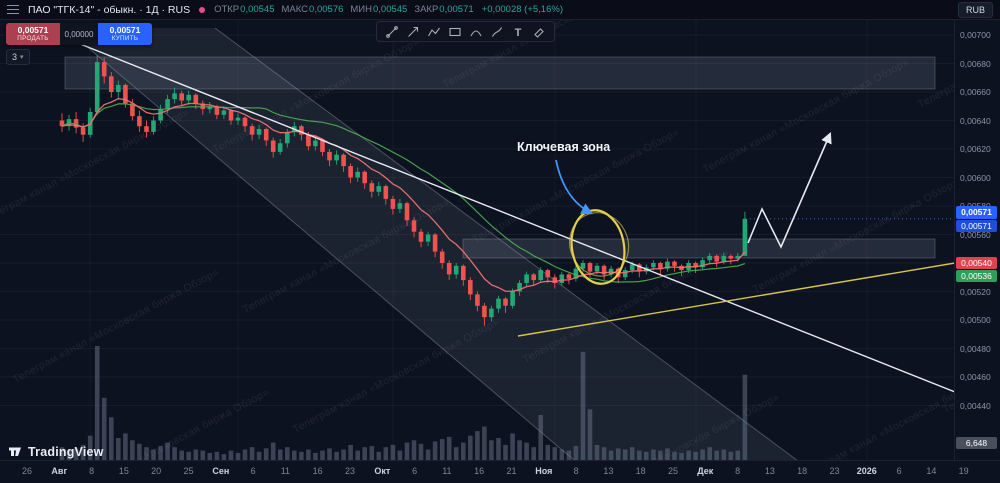 The width and height of the screenshot is (1000, 483). I want to click on price-axis-label: 0,00660, so click(975, 92).